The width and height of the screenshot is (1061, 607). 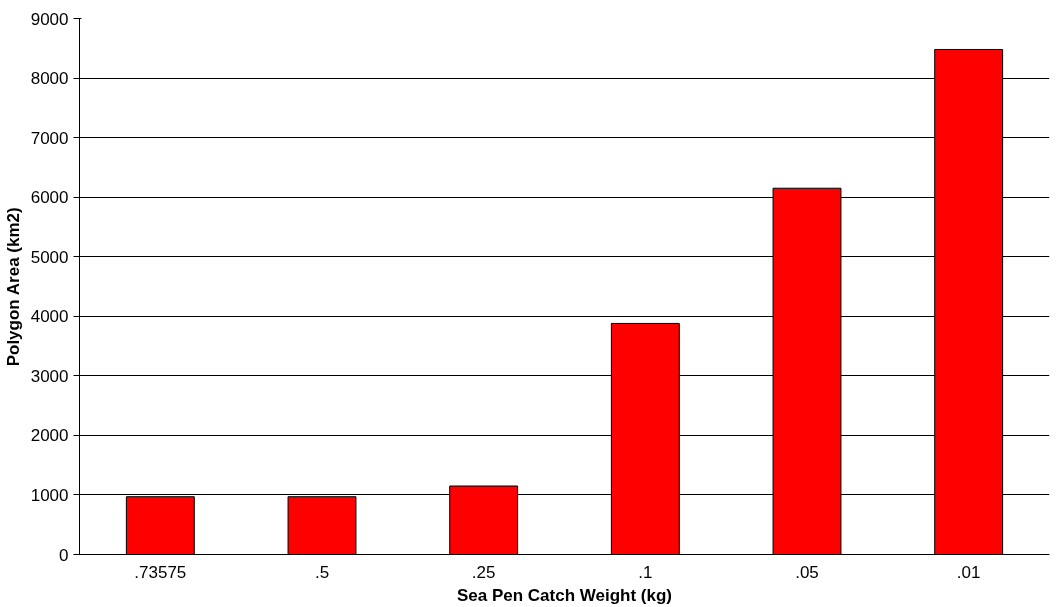 What do you see at coordinates (322, 572) in the screenshot?
I see `x-tick-label: .5` at bounding box center [322, 572].